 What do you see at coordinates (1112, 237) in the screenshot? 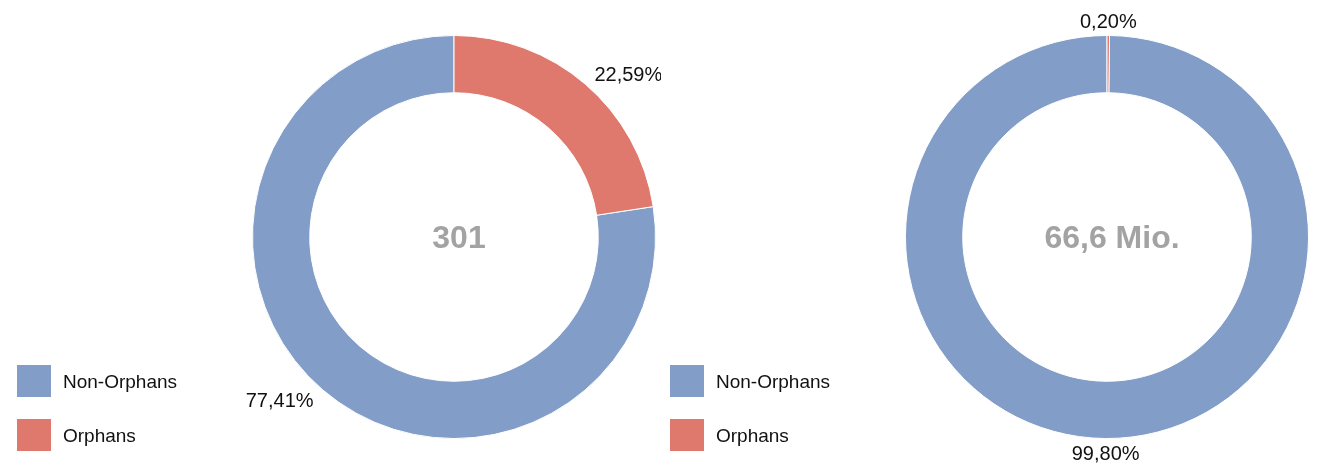
I see `text: 66,6 Mio.` at bounding box center [1112, 237].